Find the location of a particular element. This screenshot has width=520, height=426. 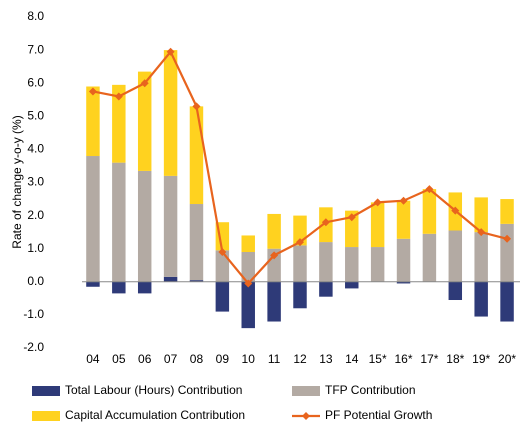

x-tick-label: 11 is located at coordinates (274, 359).